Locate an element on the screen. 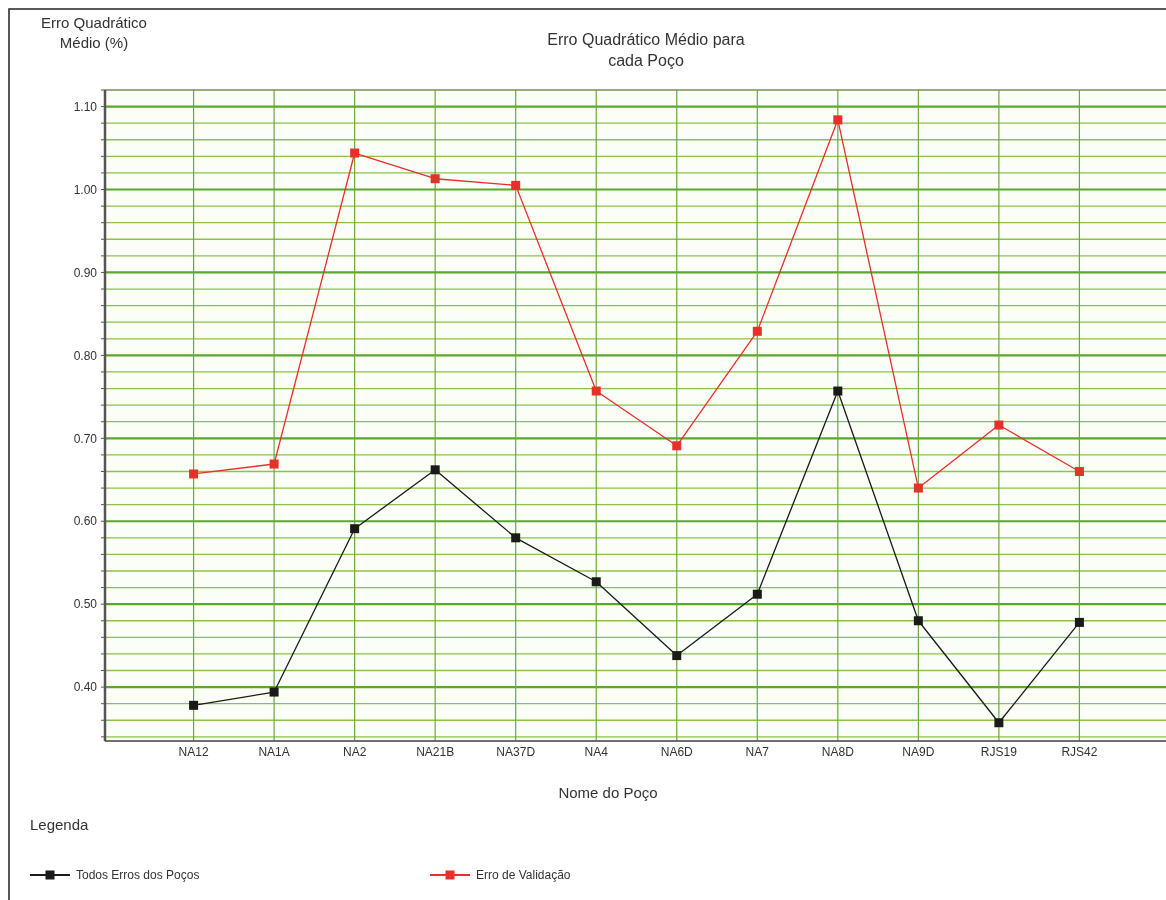 This screenshot has height=900, width=1166. y-tick-label: 0.80 is located at coordinates (85, 355).